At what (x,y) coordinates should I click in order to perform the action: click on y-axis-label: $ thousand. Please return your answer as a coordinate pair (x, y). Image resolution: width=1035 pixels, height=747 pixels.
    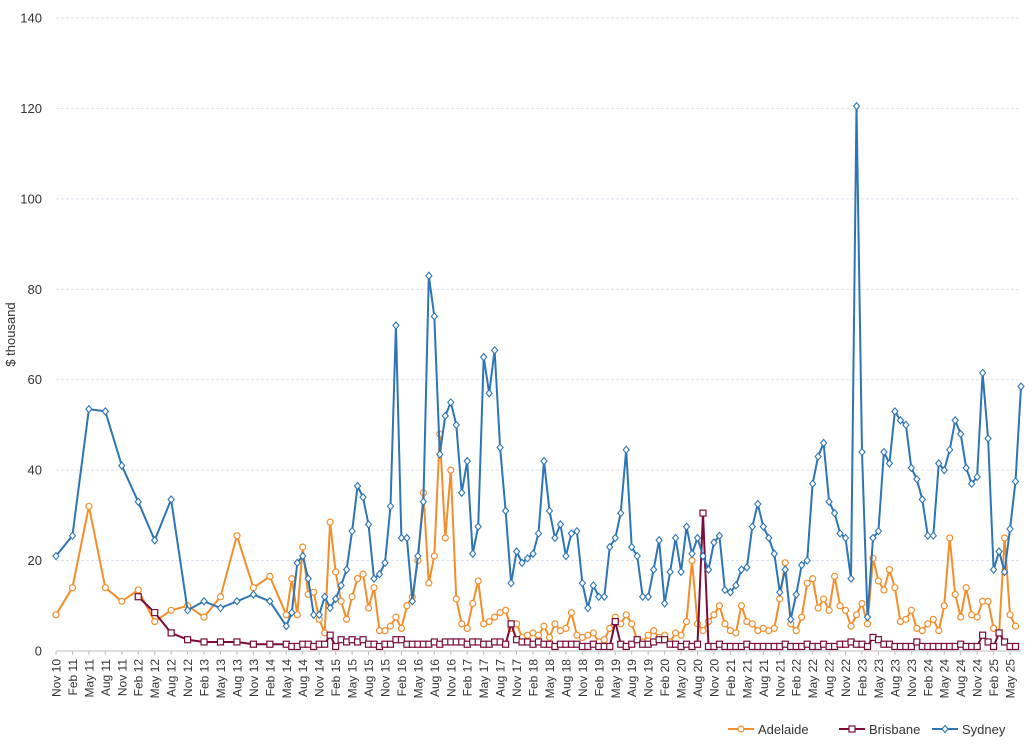
    Looking at the image, I should click on (10, 334).